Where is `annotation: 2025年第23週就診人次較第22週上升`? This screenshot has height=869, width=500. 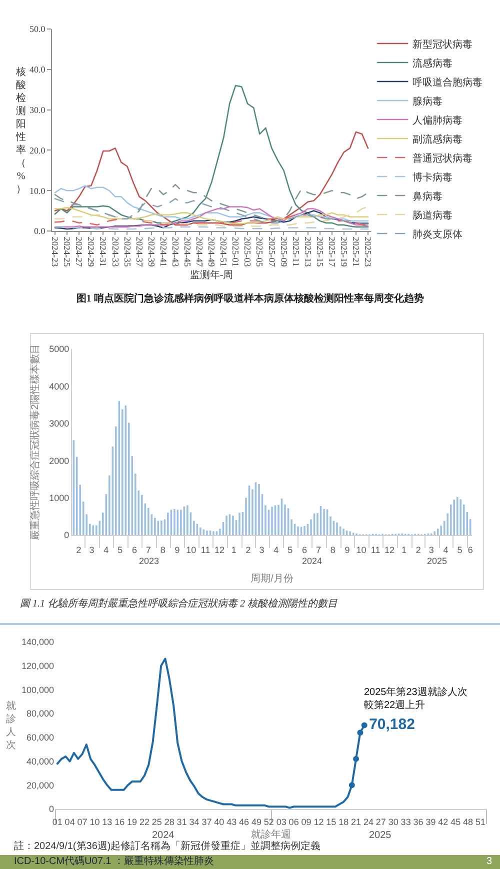 annotation: 2025年第23週就診人次較第22週上升 is located at coordinates (416, 698).